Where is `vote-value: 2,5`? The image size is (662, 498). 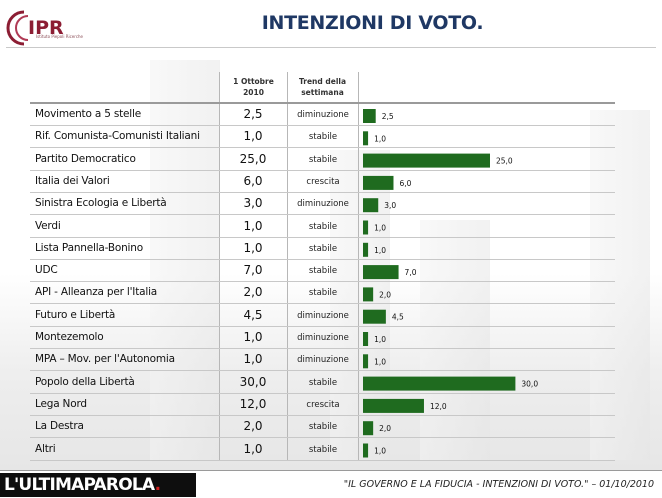 vote-value: 2,5 is located at coordinates (253, 114).